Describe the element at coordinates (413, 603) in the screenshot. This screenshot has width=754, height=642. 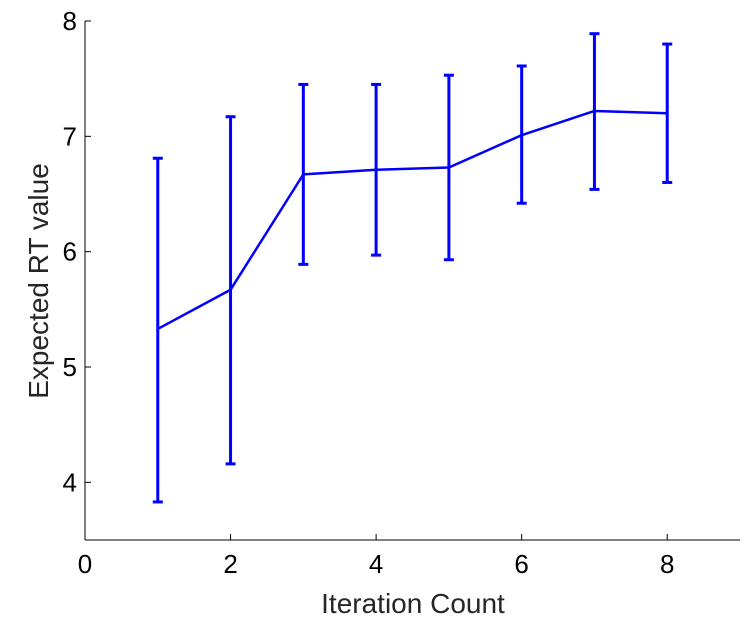
I see `x-axis-label: Iteration Count` at that location.